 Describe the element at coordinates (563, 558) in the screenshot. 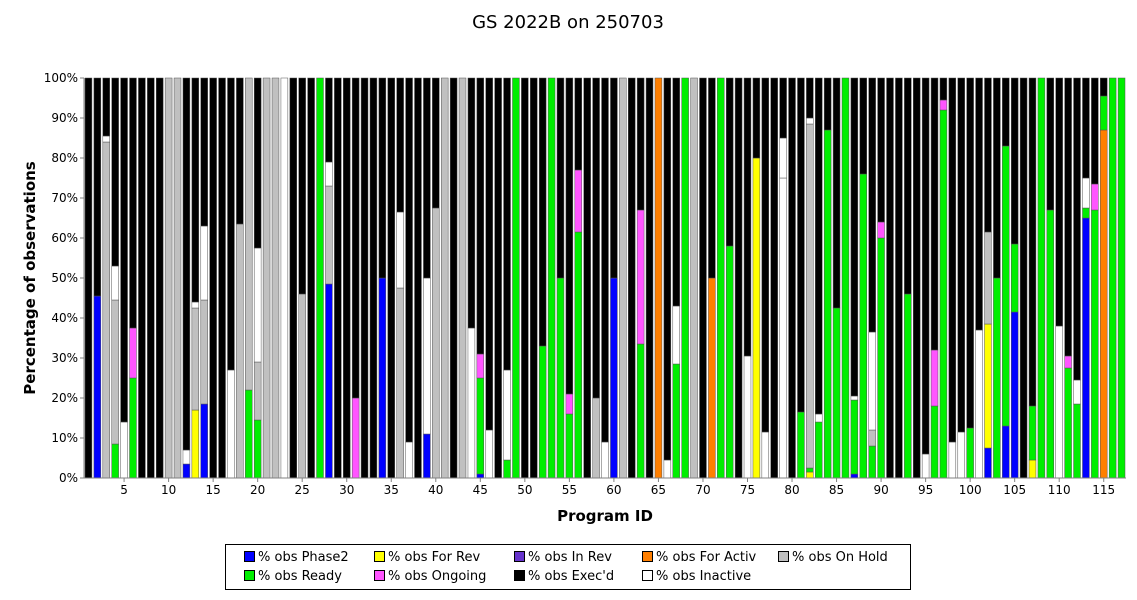

I see `legend-item: % obs In Rev` at that location.